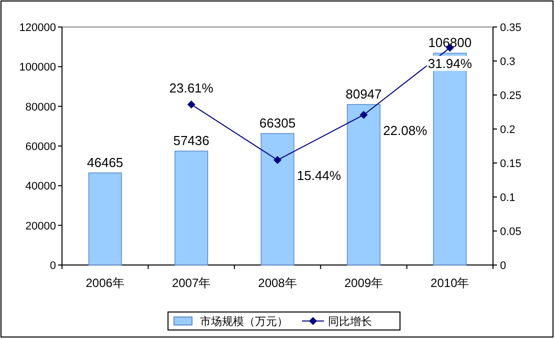 This screenshot has width=555, height=339. Describe the element at coordinates (277, 122) in the screenshot. I see `data-label: 66305` at that location.